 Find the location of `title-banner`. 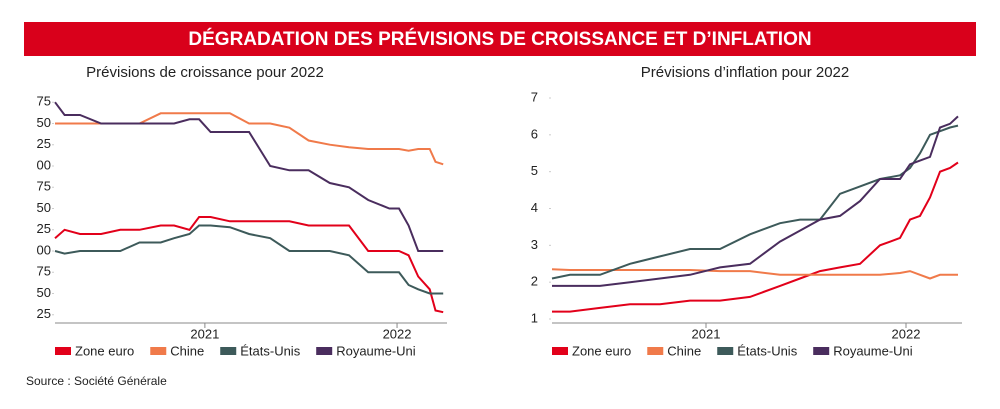

title-banner is located at coordinates (500, 39).